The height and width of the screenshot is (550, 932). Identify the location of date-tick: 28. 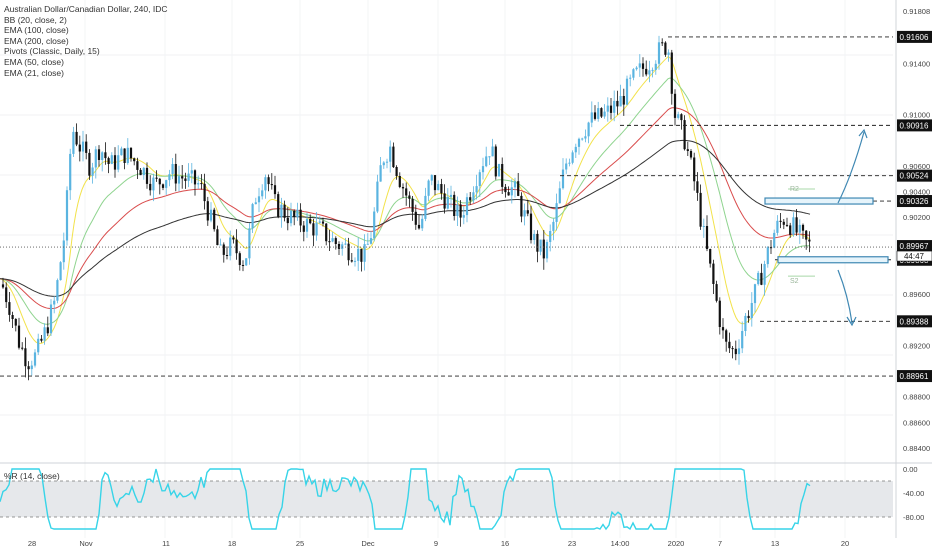
(32, 543).